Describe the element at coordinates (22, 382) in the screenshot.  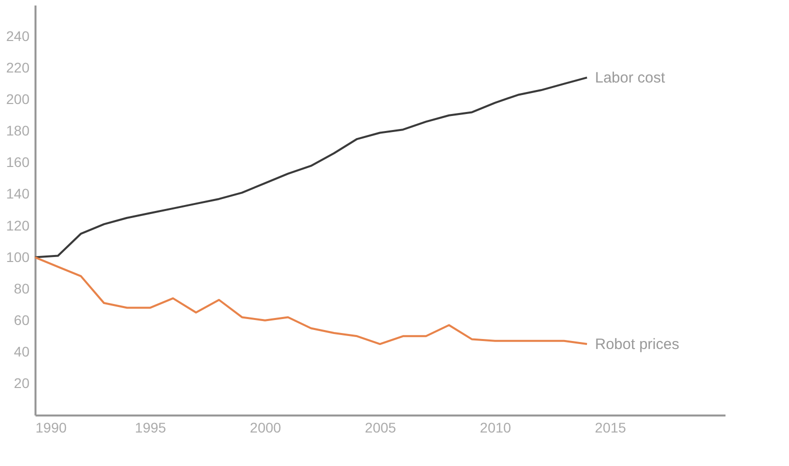
I see `y-tick-label: 20` at that location.